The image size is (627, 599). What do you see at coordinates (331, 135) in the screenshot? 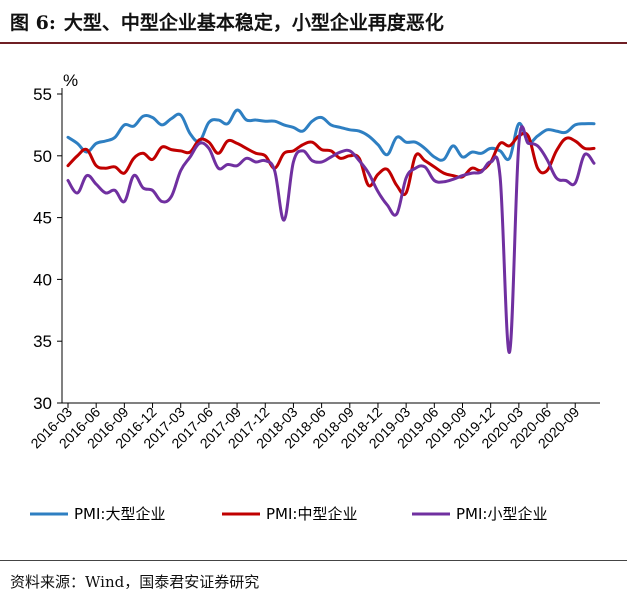
I see `series-line-large` at bounding box center [331, 135].